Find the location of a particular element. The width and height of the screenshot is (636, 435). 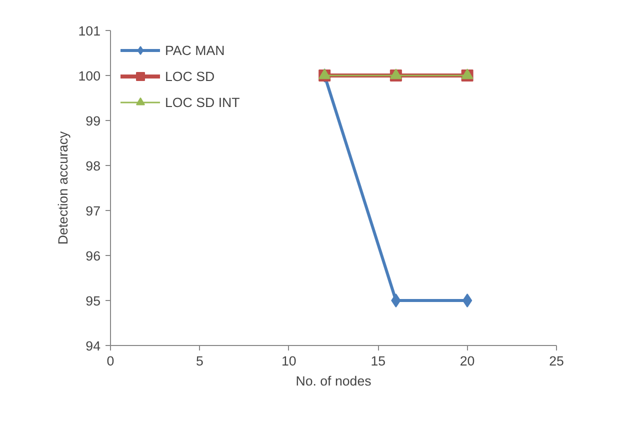

y-tick-label: 99 is located at coordinates (93, 121).